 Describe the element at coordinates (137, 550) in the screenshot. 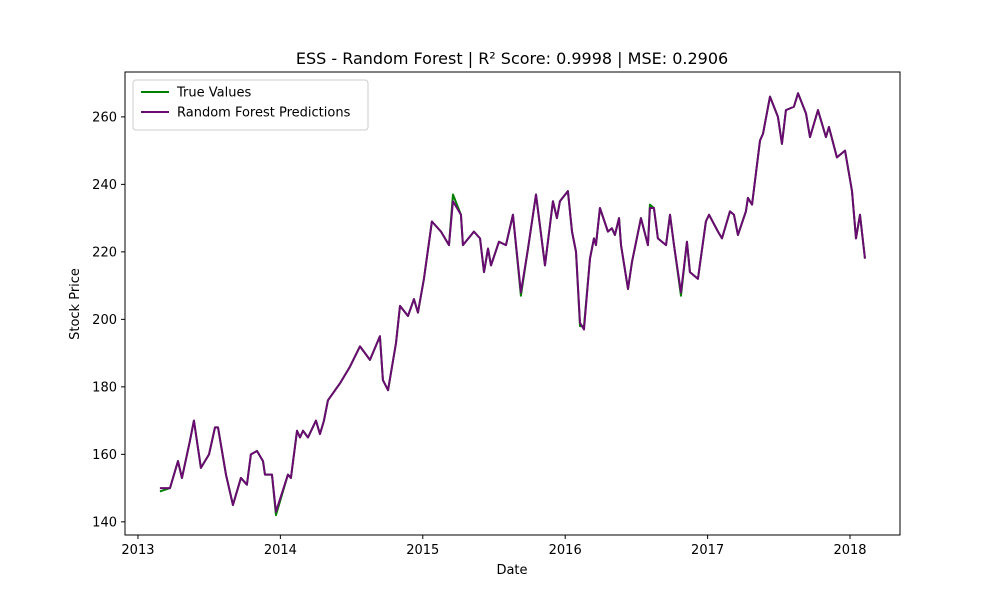

I see `x-tick-label: 2013` at that location.